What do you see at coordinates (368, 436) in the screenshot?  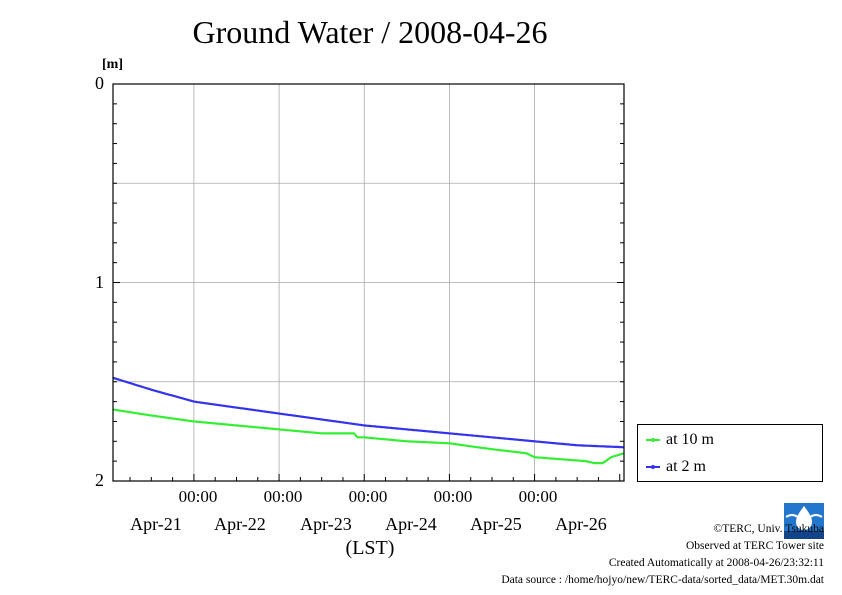 I see `series-line-at-10m` at bounding box center [368, 436].